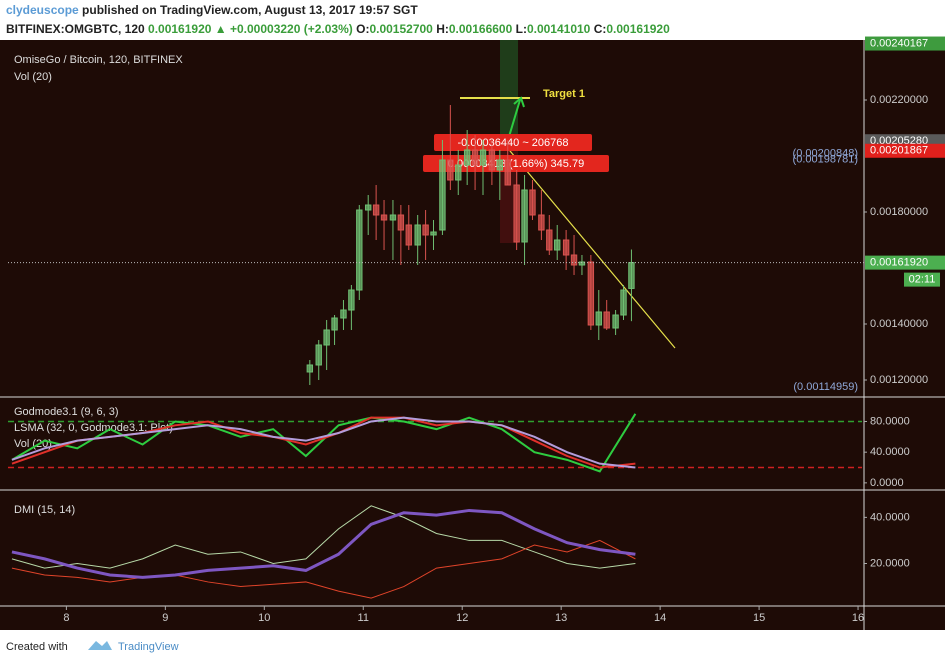 The height and width of the screenshot is (664, 945). What do you see at coordinates (825, 154) in the screenshot?
I see `price-note: (0.00200848)` at bounding box center [825, 154].